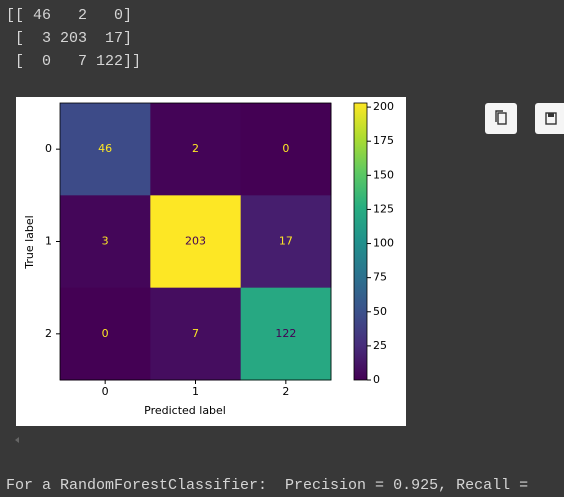 The image size is (564, 497). What do you see at coordinates (29, 242) in the screenshot?
I see `y-axis-label: True label` at bounding box center [29, 242].